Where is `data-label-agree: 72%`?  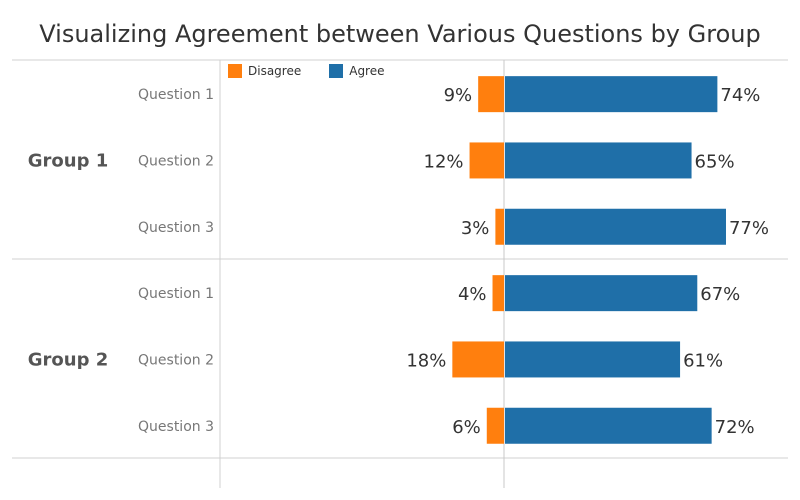 data-label-agree: 72% is located at coordinates (735, 427).